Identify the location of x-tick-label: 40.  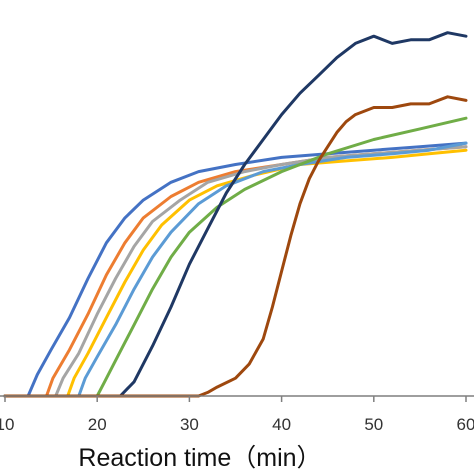
(281, 424).